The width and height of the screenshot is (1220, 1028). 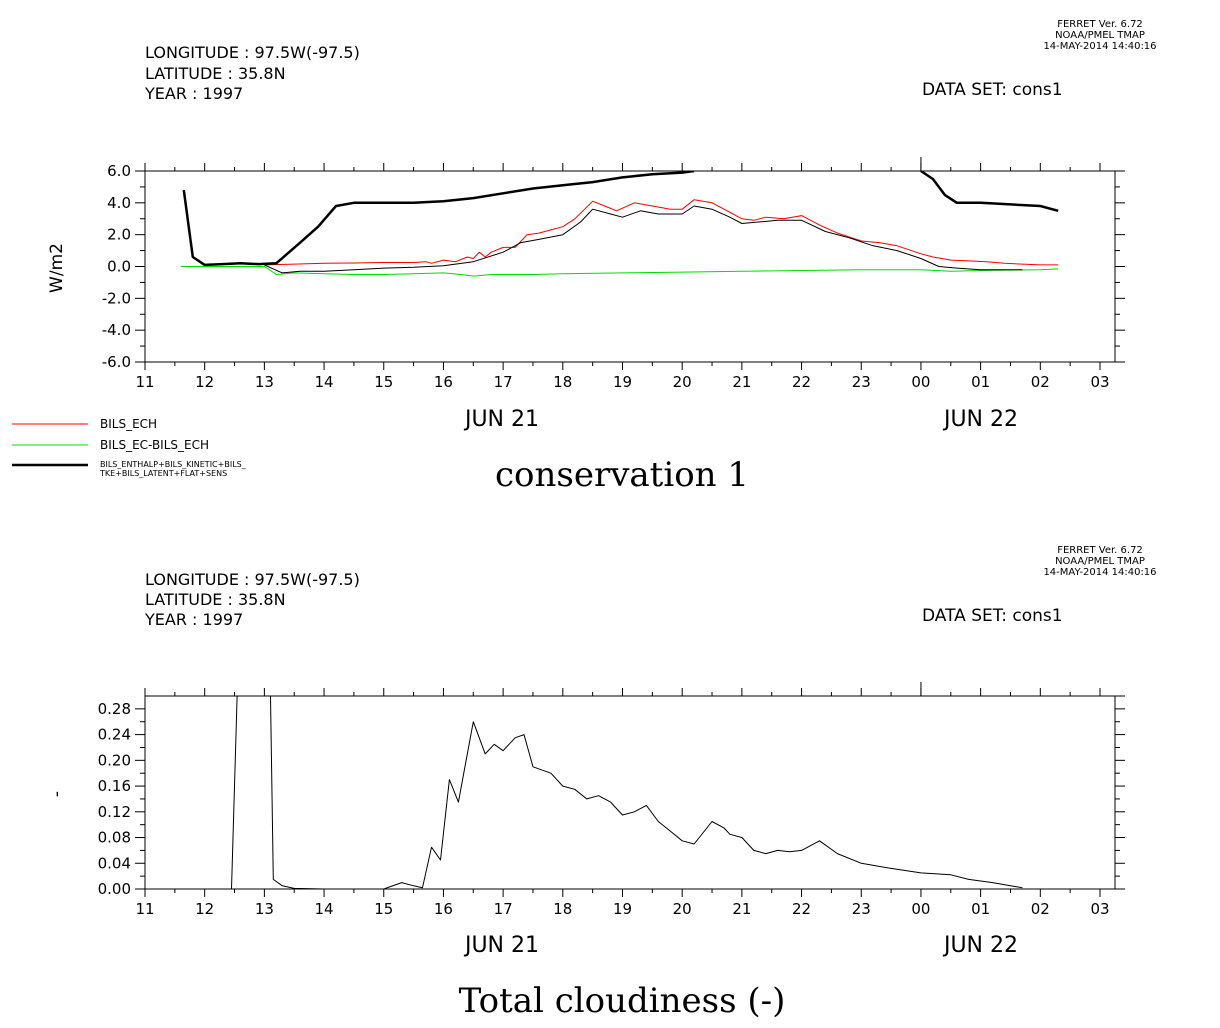 I want to click on date-label-jun22-1: JUN 22, so click(x=980, y=419).